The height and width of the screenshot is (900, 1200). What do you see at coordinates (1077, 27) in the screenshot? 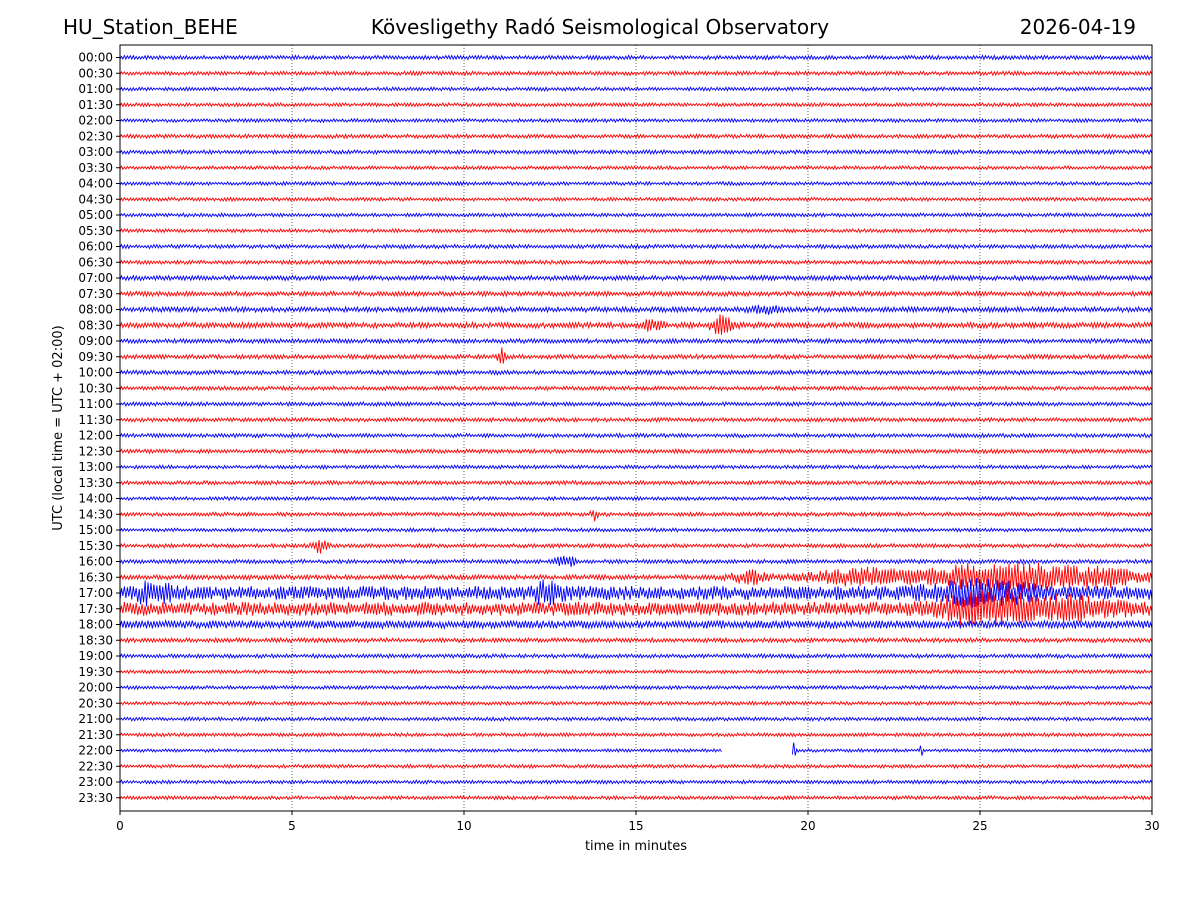
I see `chart-date: 2026-04-19` at bounding box center [1077, 27].